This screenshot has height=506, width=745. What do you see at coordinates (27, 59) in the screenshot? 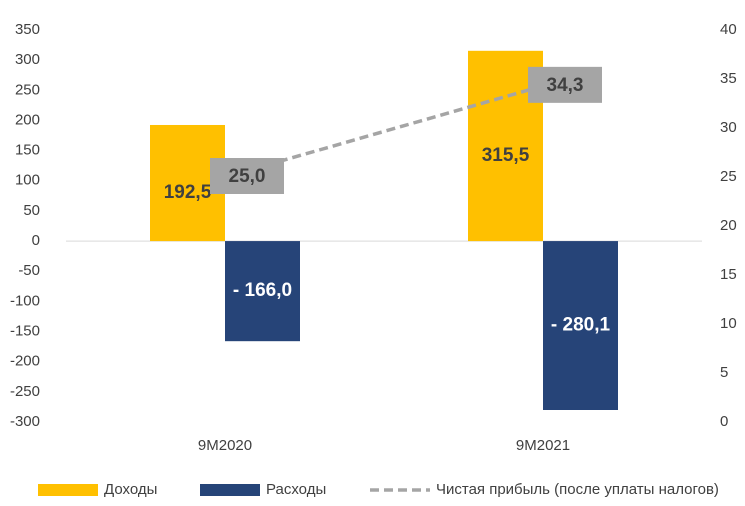
I see `y-tick-label: 300` at bounding box center [27, 59].